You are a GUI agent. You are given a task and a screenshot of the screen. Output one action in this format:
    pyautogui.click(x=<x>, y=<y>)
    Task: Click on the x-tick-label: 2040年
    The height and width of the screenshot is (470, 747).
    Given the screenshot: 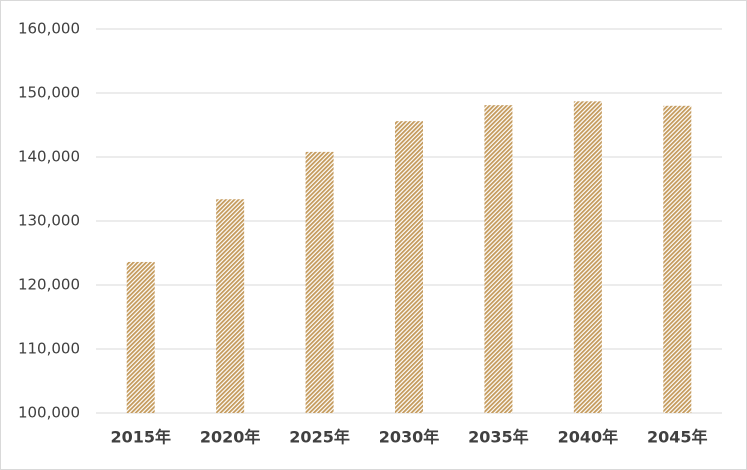 What is the action you would take?
    pyautogui.click(x=588, y=437)
    